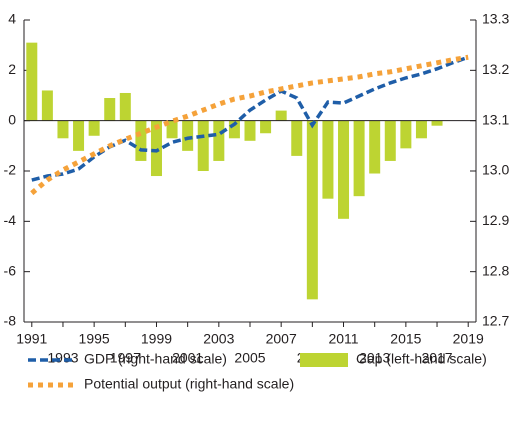  I want to click on y-tick-label: 2, so click(12, 69).